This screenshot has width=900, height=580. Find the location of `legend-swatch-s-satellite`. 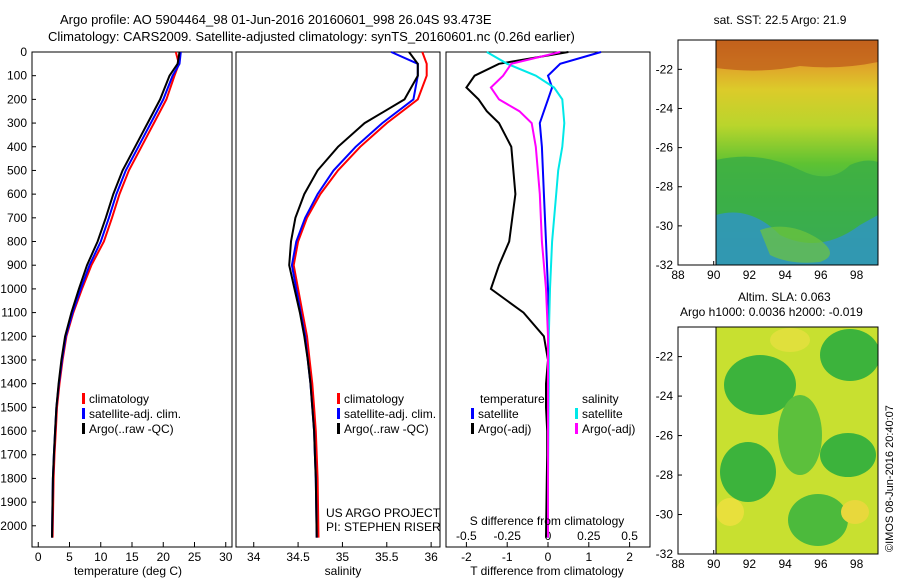

legend-swatch-s-satellite is located at coordinates (576, 413).